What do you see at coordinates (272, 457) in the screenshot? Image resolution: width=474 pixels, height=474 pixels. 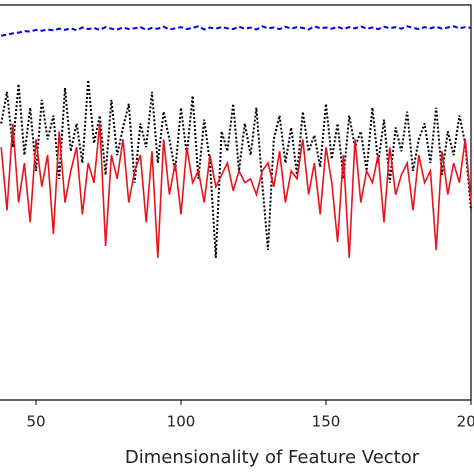 I see `x-axis-label: Dimensionality of Feature Vector` at bounding box center [272, 457].